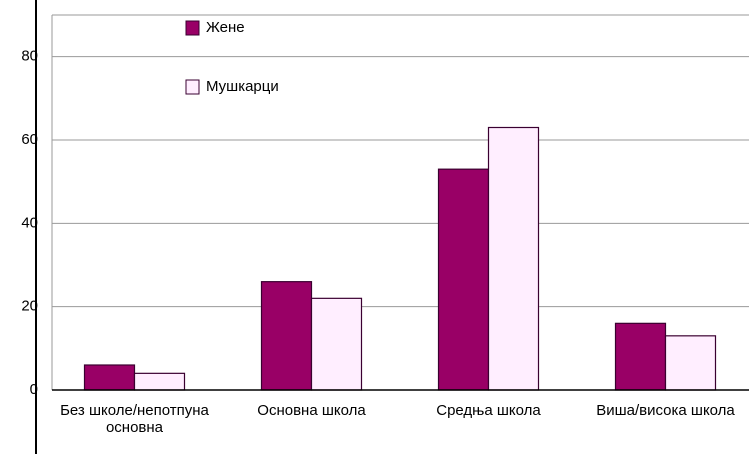 The height and width of the screenshot is (454, 749). Describe the element at coordinates (488, 410) in the screenshot. I see `x-tick-label: Средња школа` at that location.